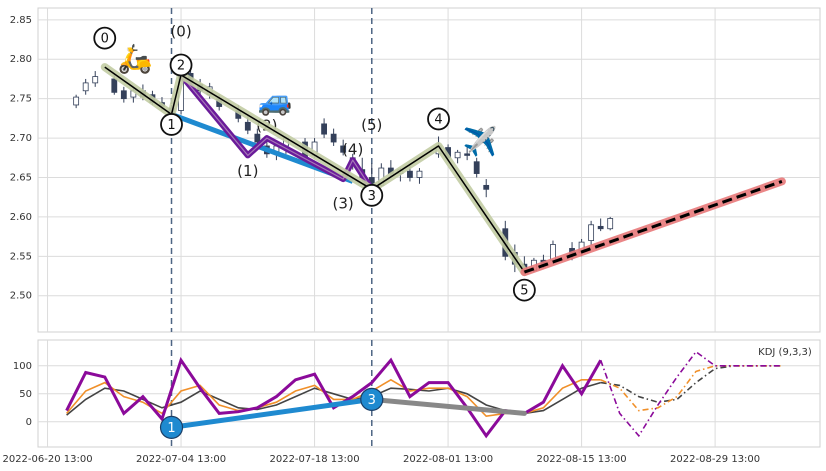  What do you see at coordinates (715, 459) in the screenshot?
I see `x-tick-label: 2022-08-29 13:00` at bounding box center [715, 459].